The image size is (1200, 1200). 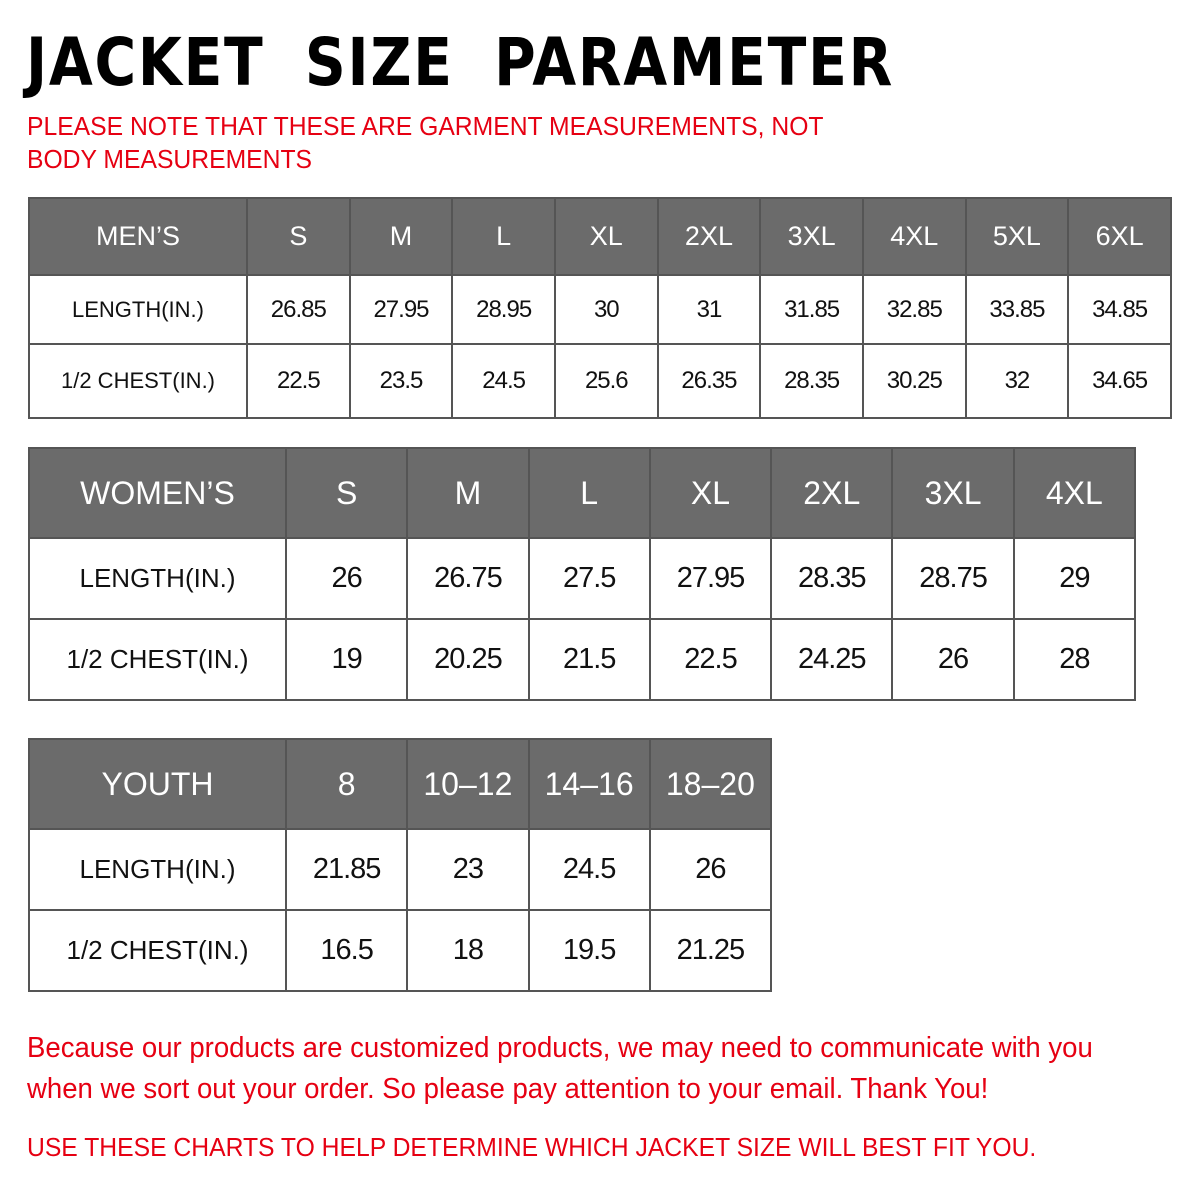 I want to click on measurement-cell: 32, so click(x=1017, y=381).